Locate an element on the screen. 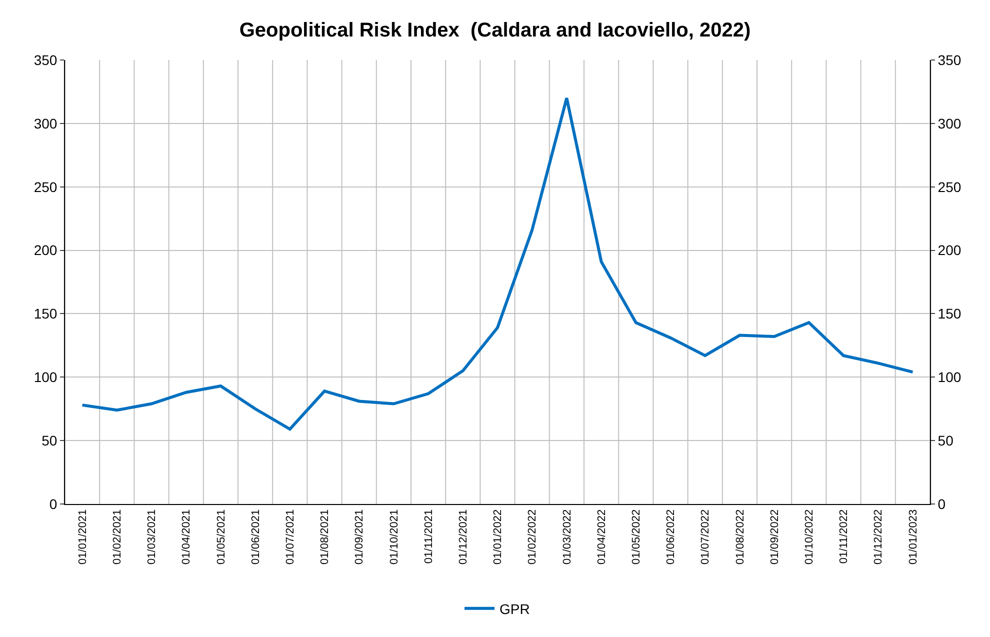 The height and width of the screenshot is (637, 990). x-tick-label: 01/07/2022 is located at coordinates (706, 536).